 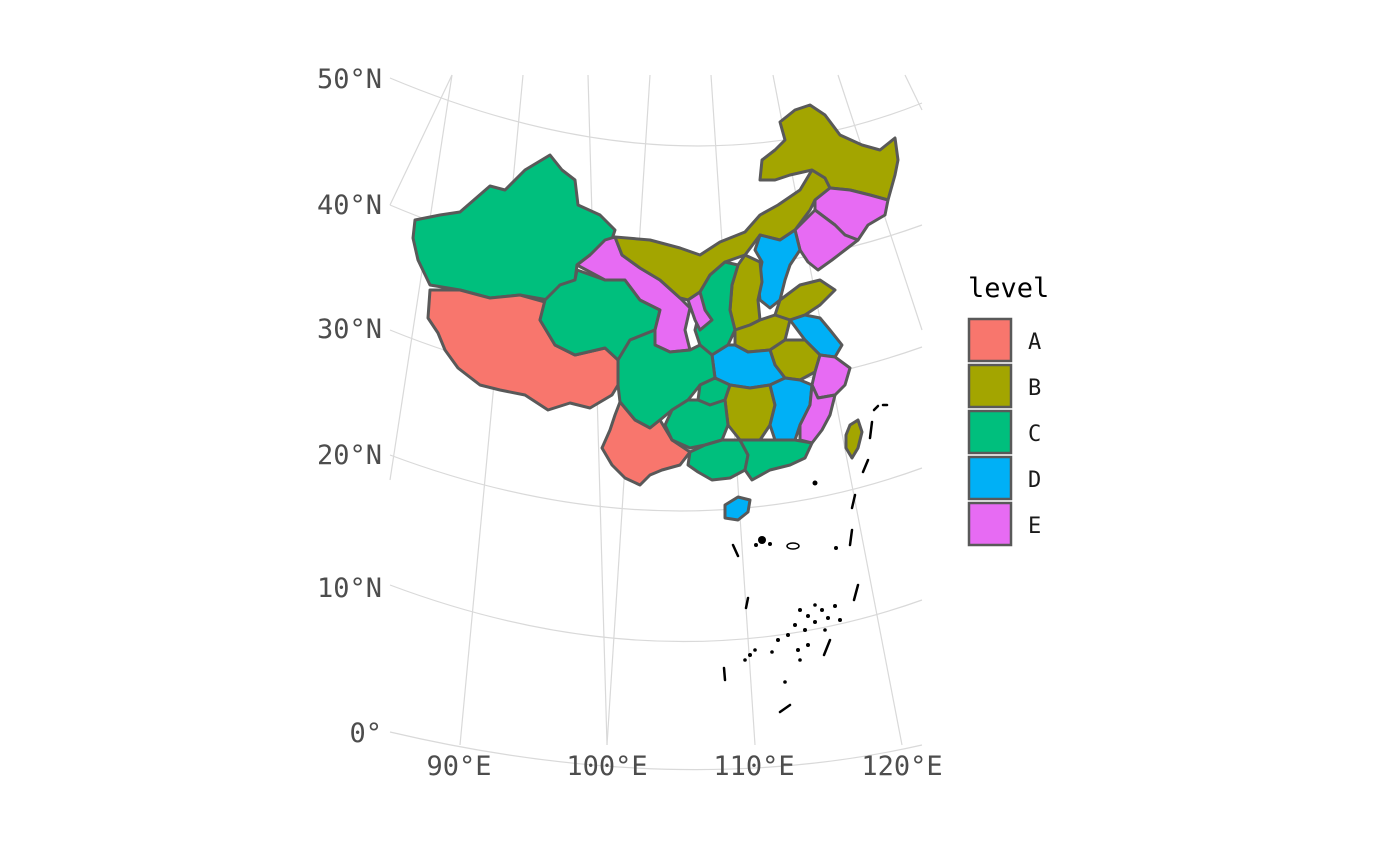 I want to click on legend-item-e: E, so click(x=1004, y=524).